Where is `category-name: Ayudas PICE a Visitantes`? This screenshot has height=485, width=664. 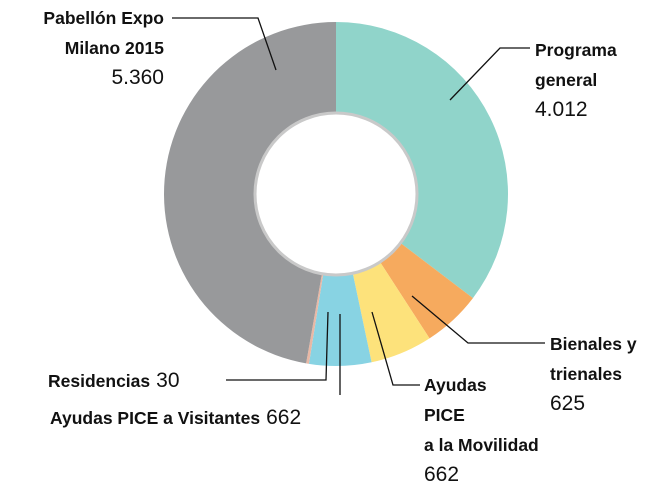
category-name: Ayudas PICE a Visitantes is located at coordinates (155, 418).